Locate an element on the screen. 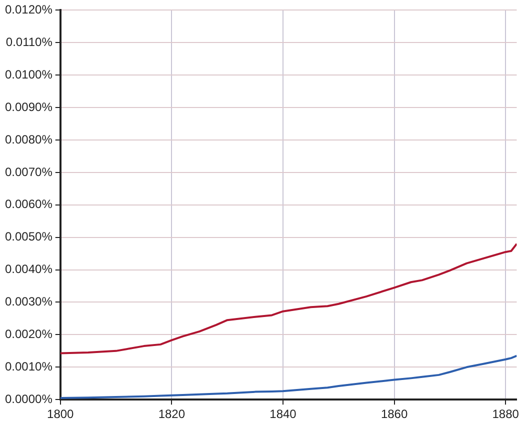  y-tick-label: 0.0030% is located at coordinates (29, 301).